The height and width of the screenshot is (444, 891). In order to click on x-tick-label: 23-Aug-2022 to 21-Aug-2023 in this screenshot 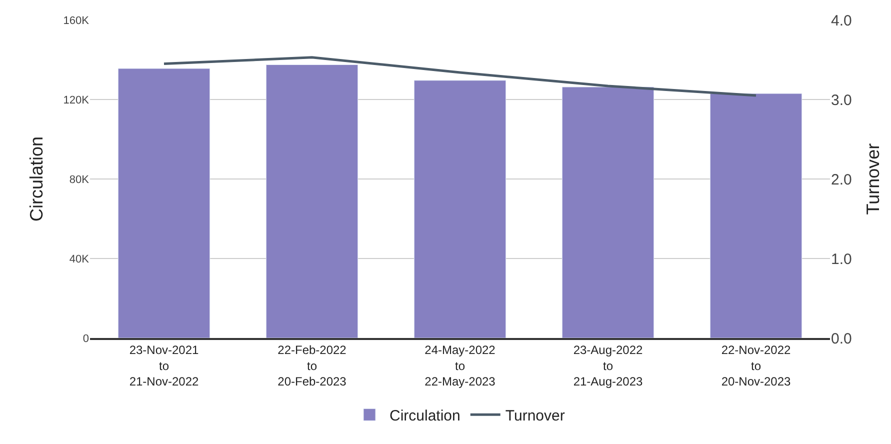, I will do `click(608, 365)`.